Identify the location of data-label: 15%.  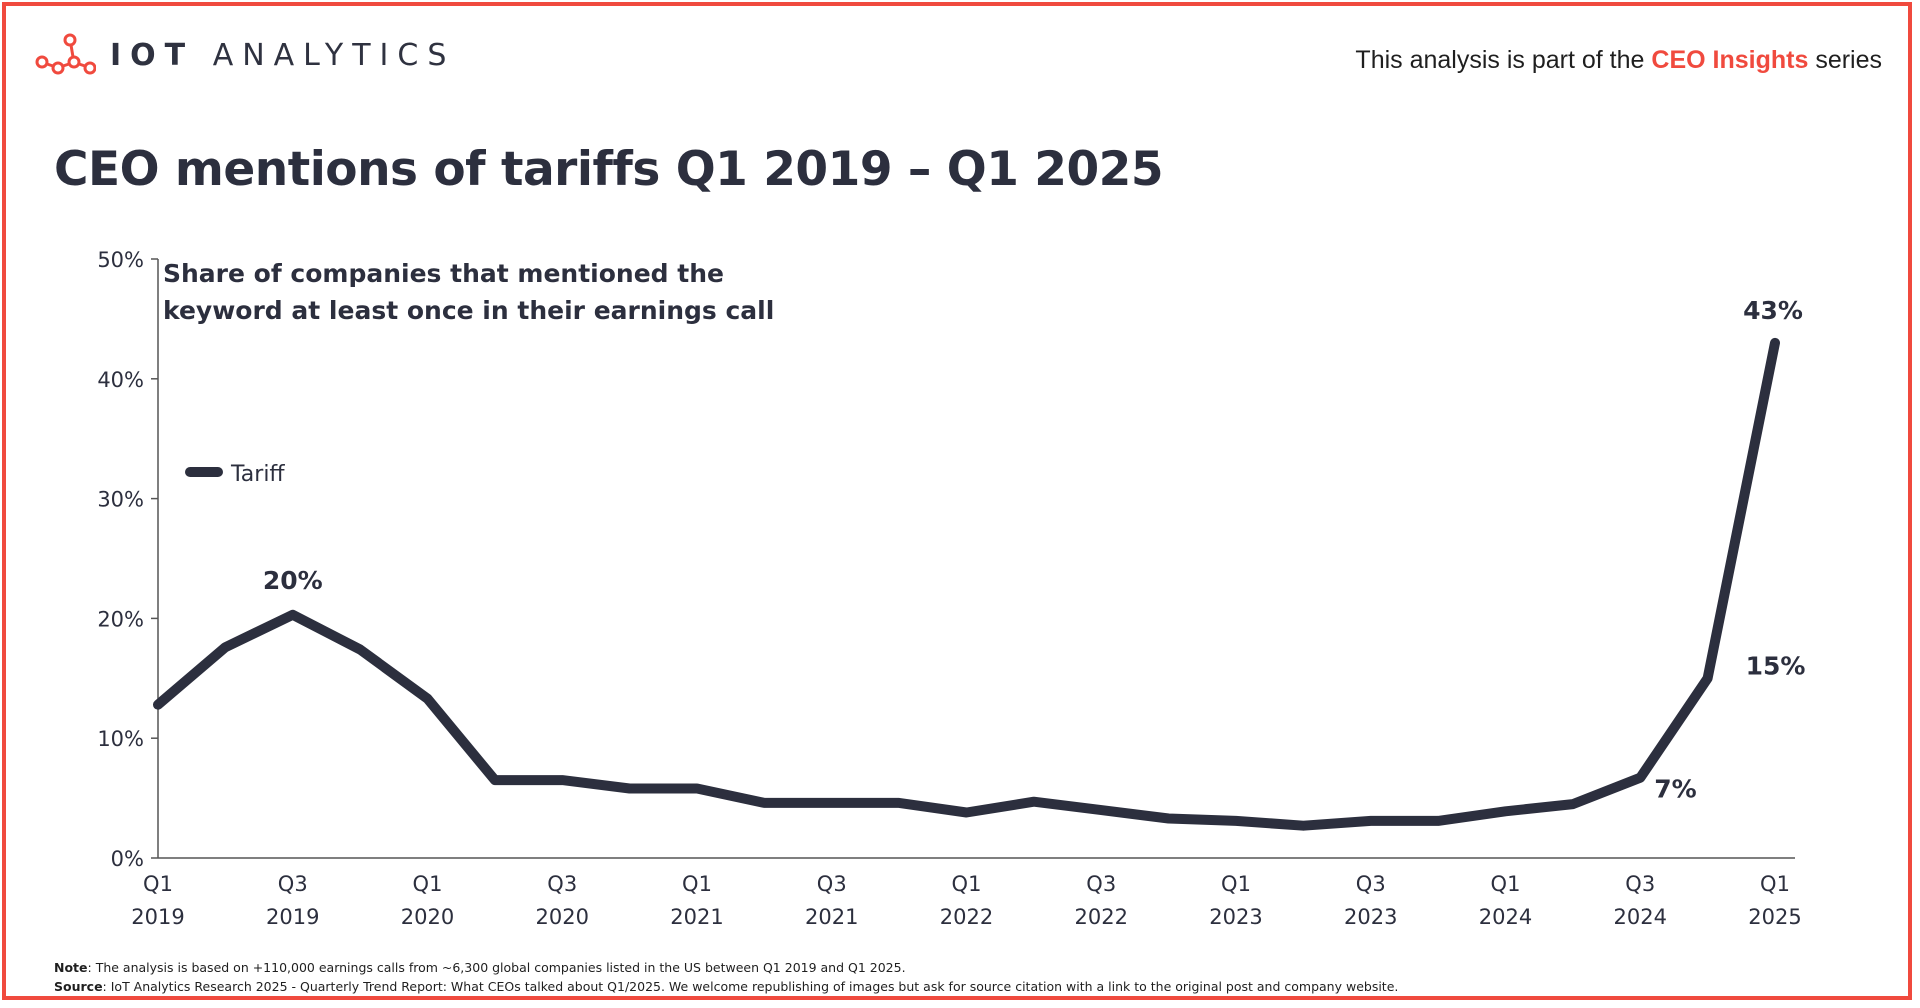
(1776, 665).